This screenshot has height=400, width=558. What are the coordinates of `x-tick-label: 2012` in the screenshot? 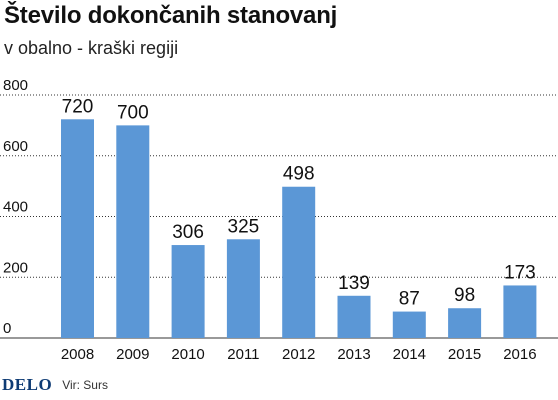 It's located at (298, 354).